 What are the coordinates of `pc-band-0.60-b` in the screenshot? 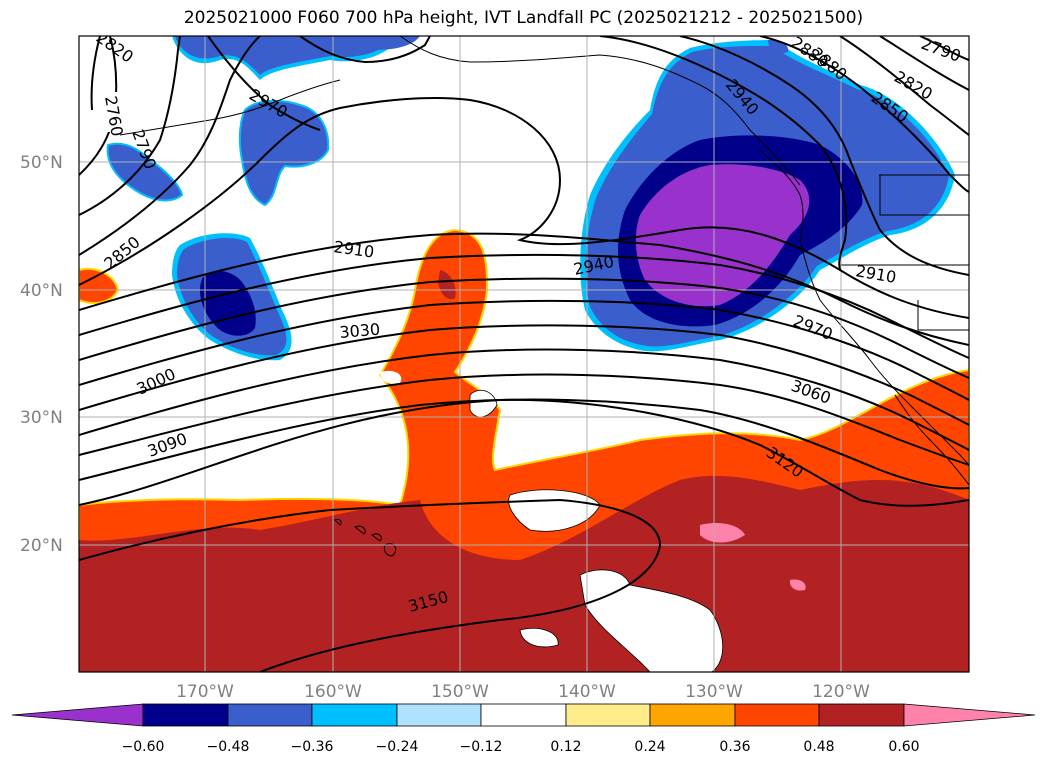 It's located at (797, 585).